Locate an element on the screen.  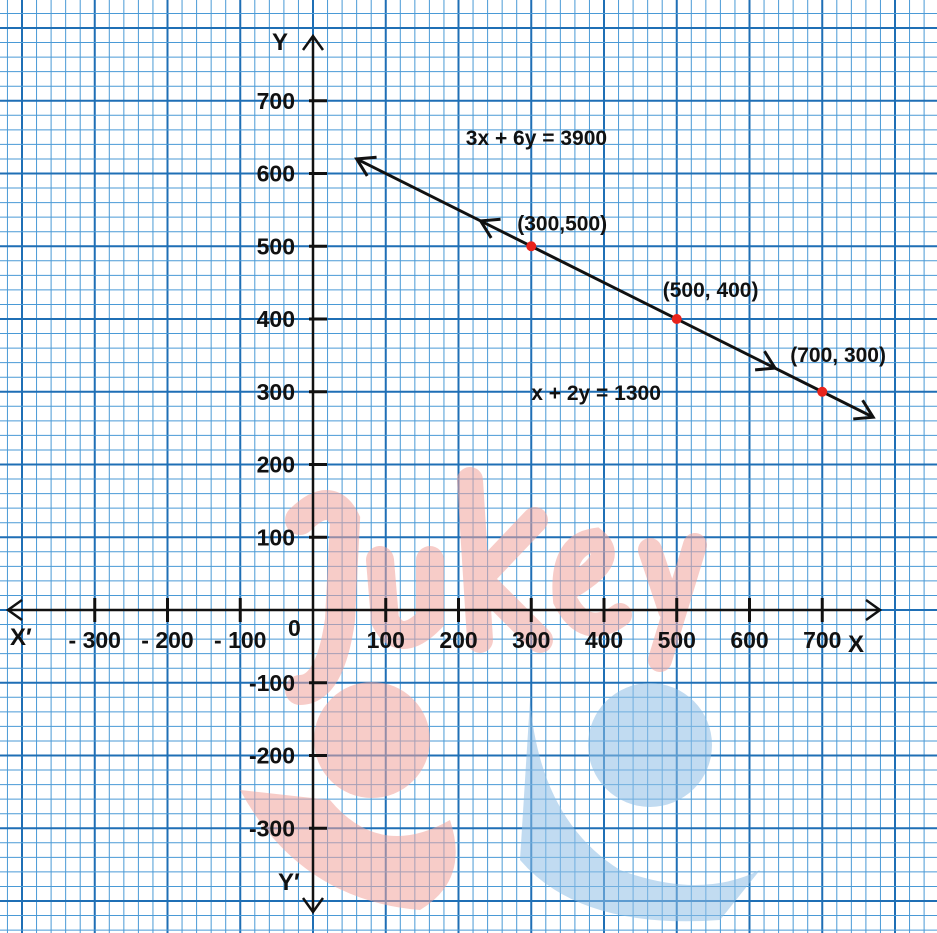
y-tick-label: 100 is located at coordinates (276, 537).